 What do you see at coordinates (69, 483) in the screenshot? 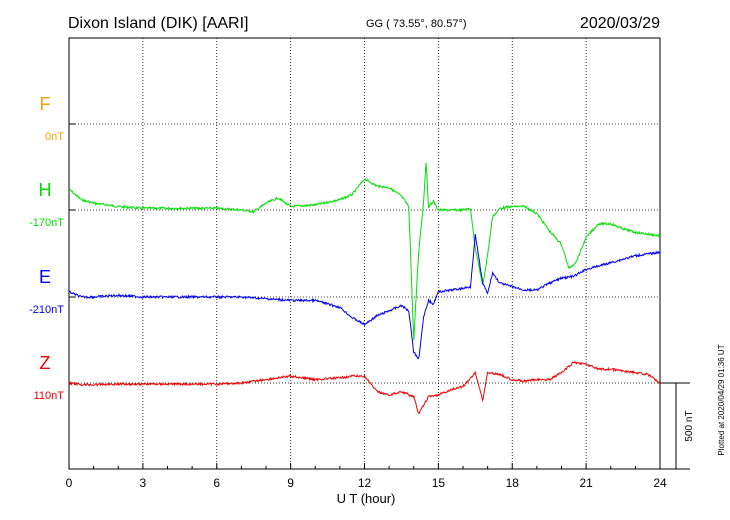
I see `x-tick-label: 0` at bounding box center [69, 483].